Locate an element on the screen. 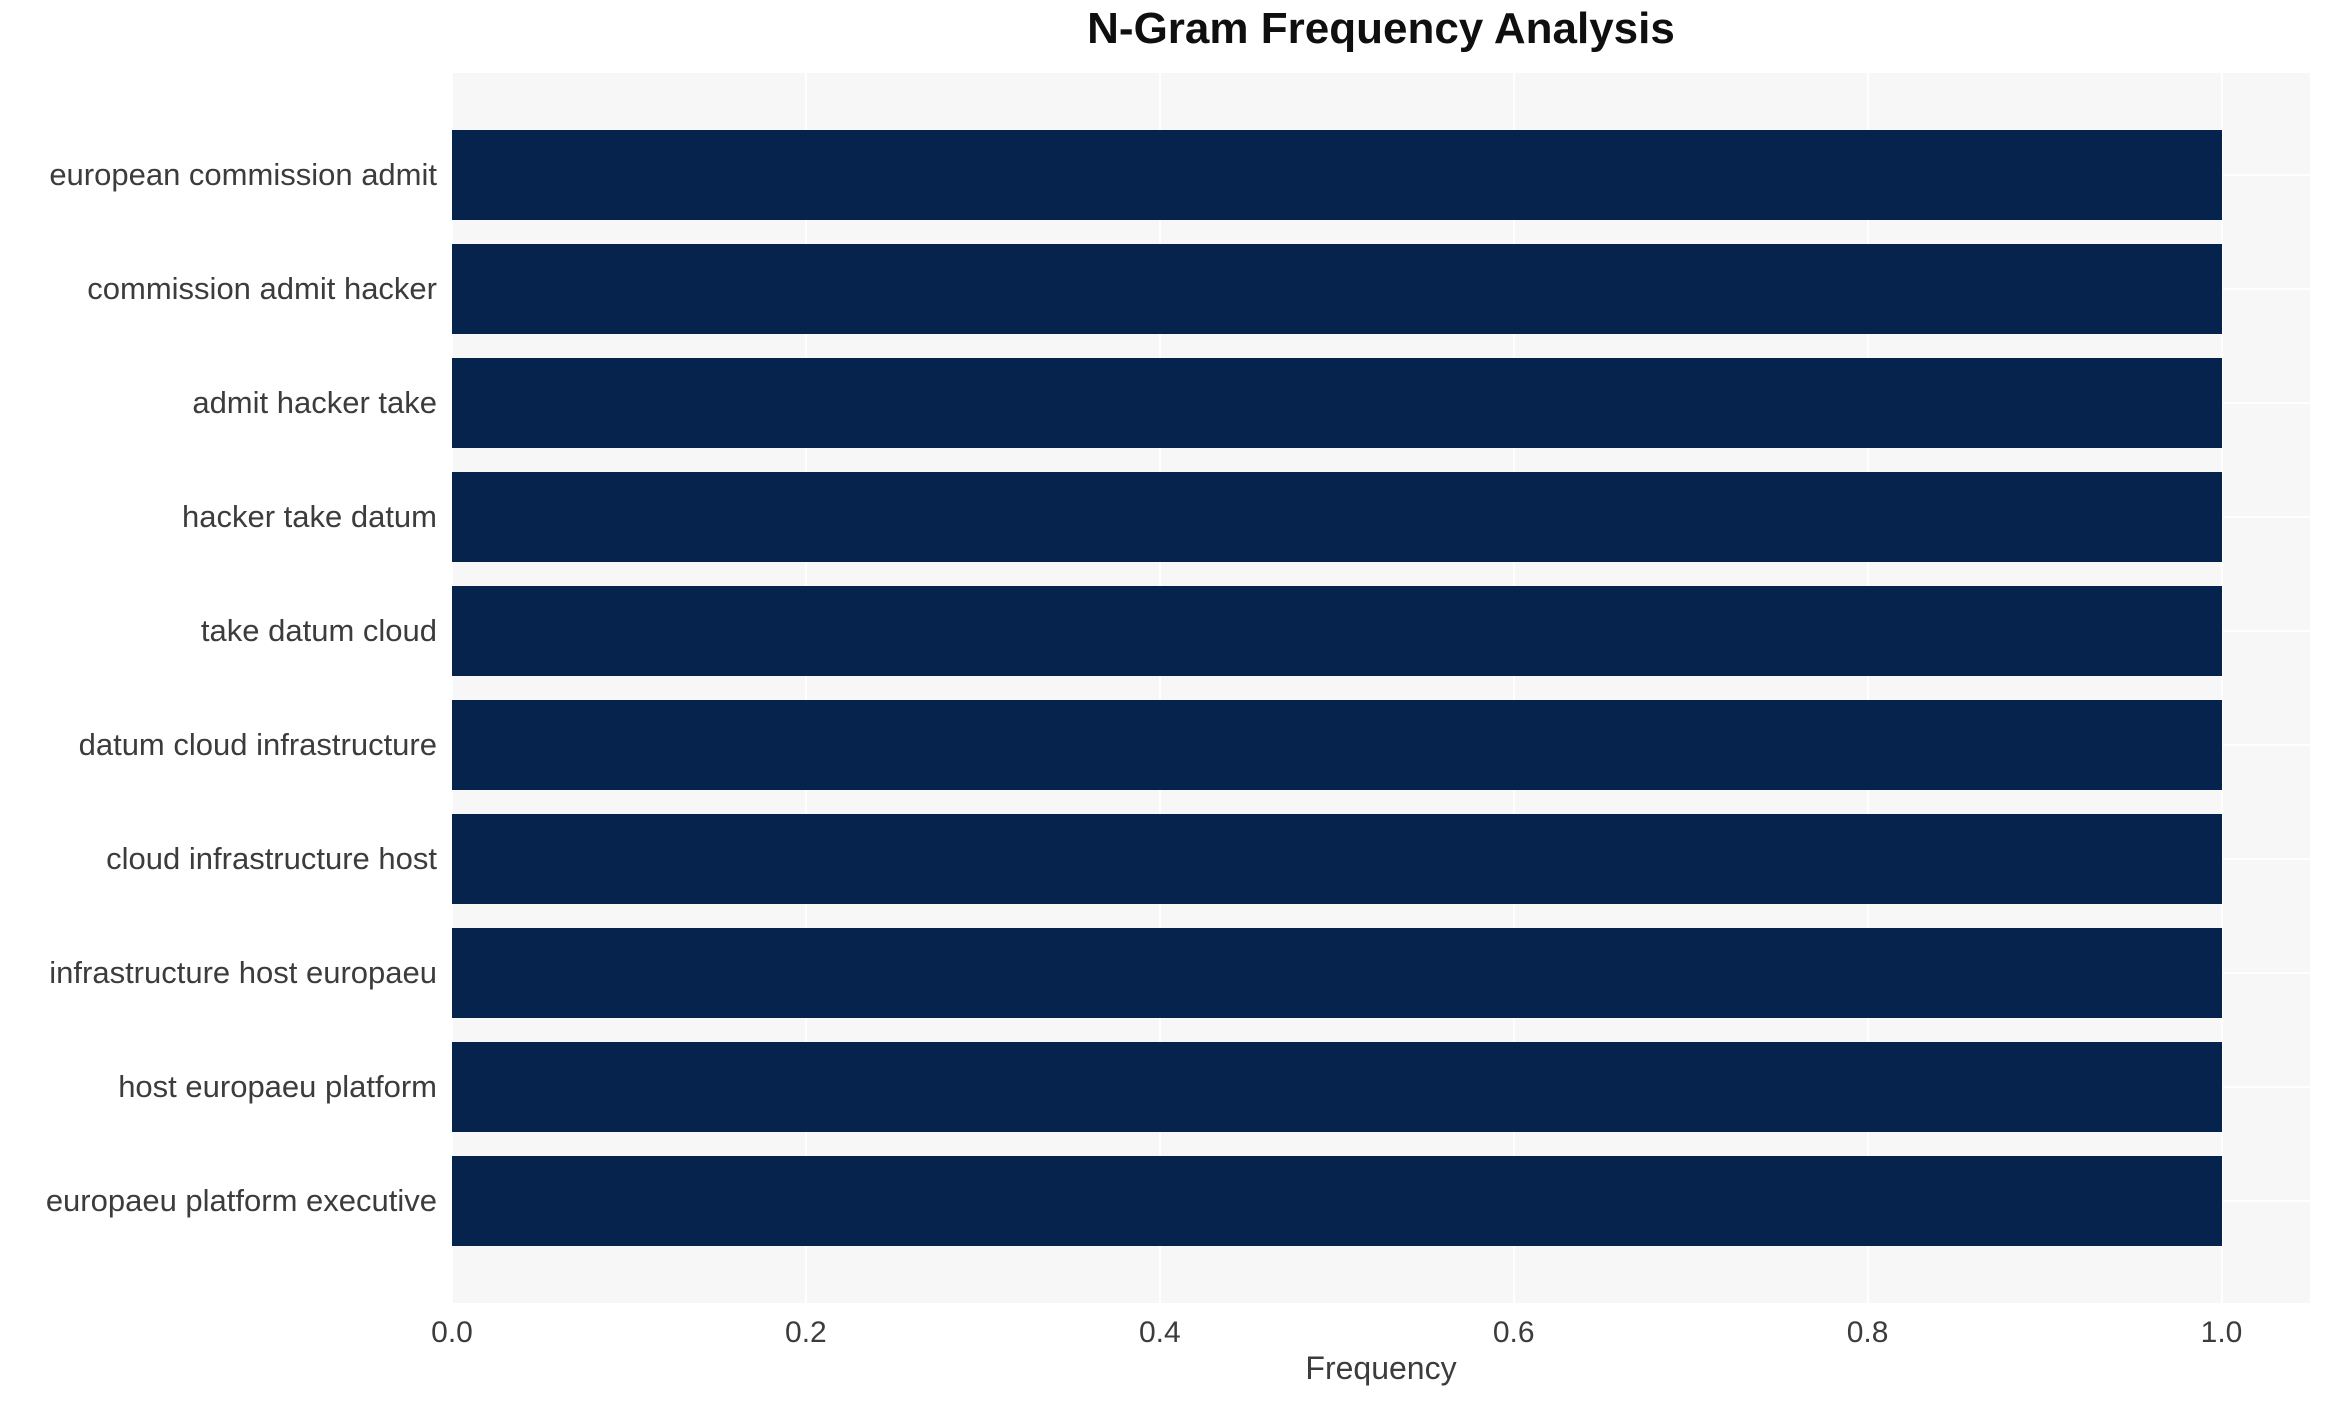 Image resolution: width=2330 pixels, height=1402 pixels. x-tick-label: 0.8 is located at coordinates (1867, 1332).